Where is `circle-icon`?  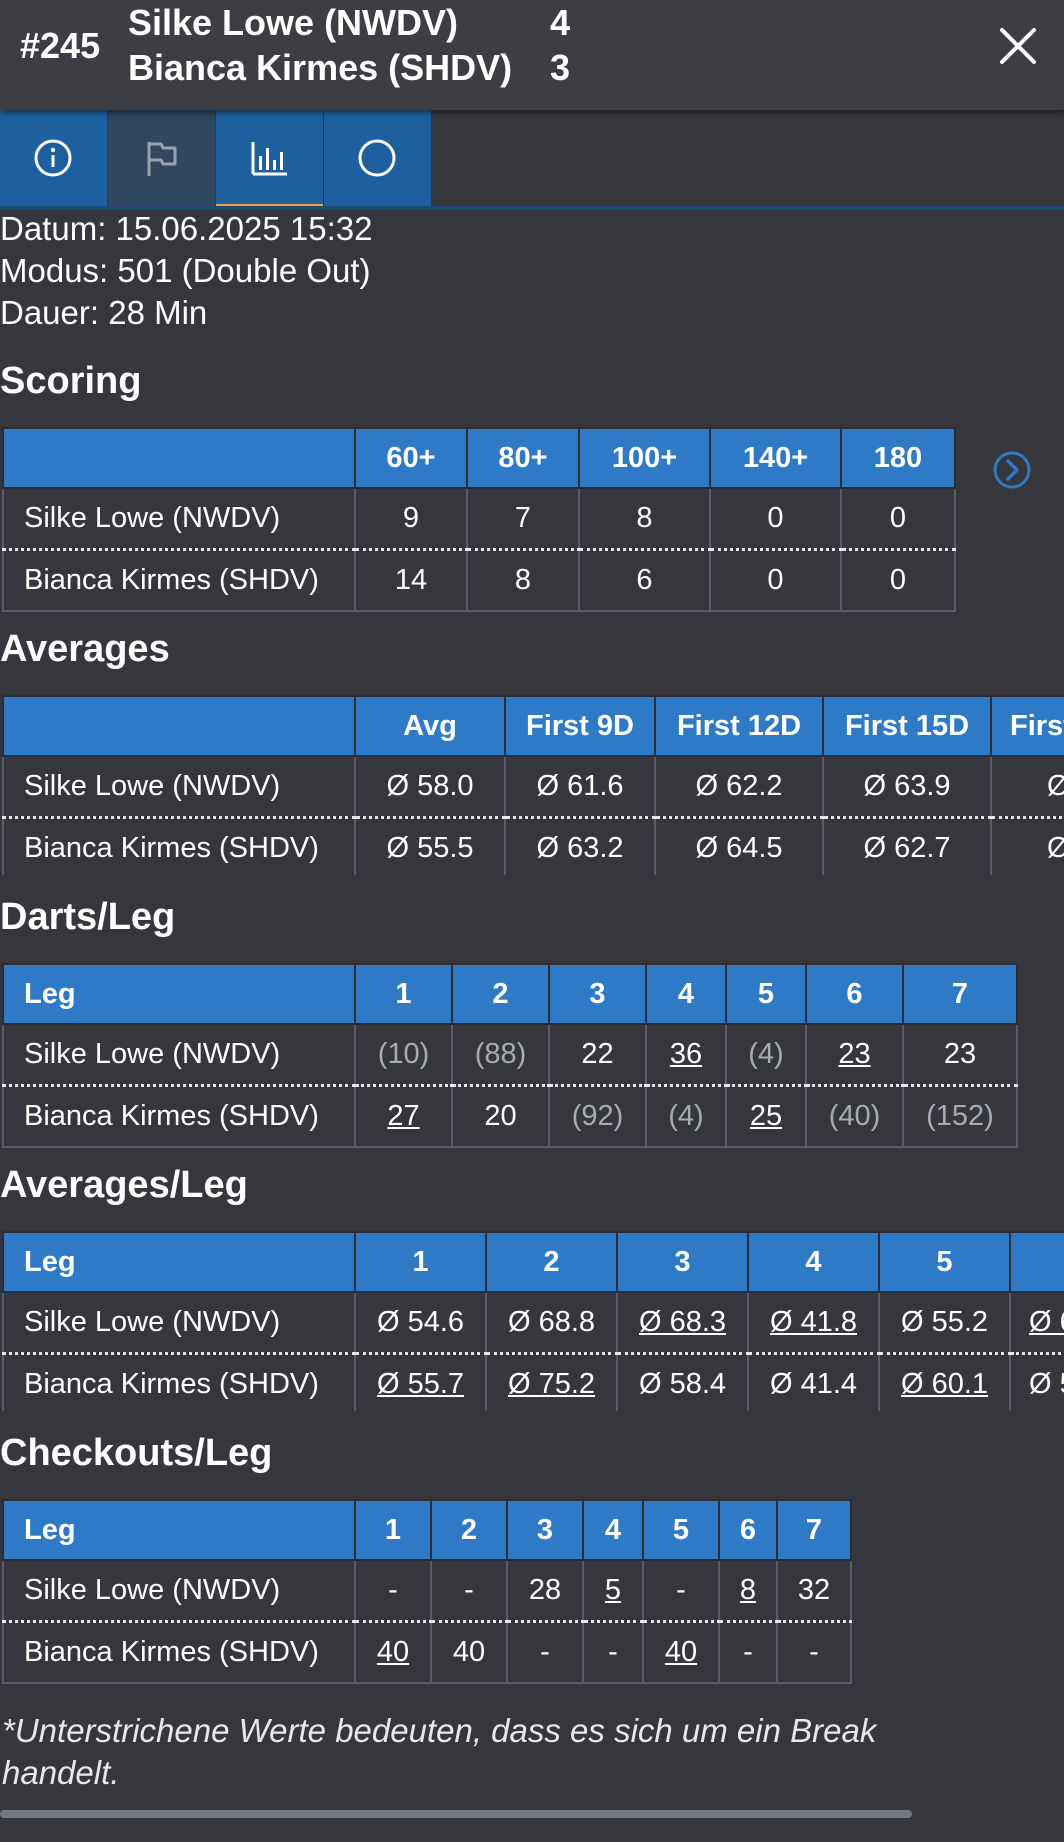 circle-icon is located at coordinates (377, 158).